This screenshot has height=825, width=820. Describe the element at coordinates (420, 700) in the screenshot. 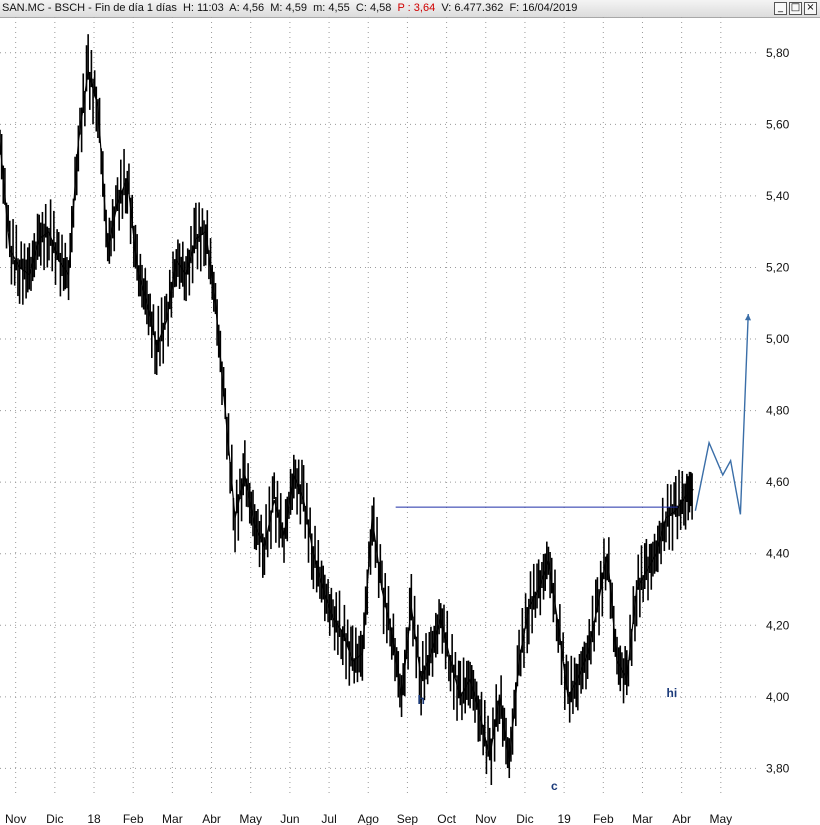

I see `pattern-label: h` at that location.